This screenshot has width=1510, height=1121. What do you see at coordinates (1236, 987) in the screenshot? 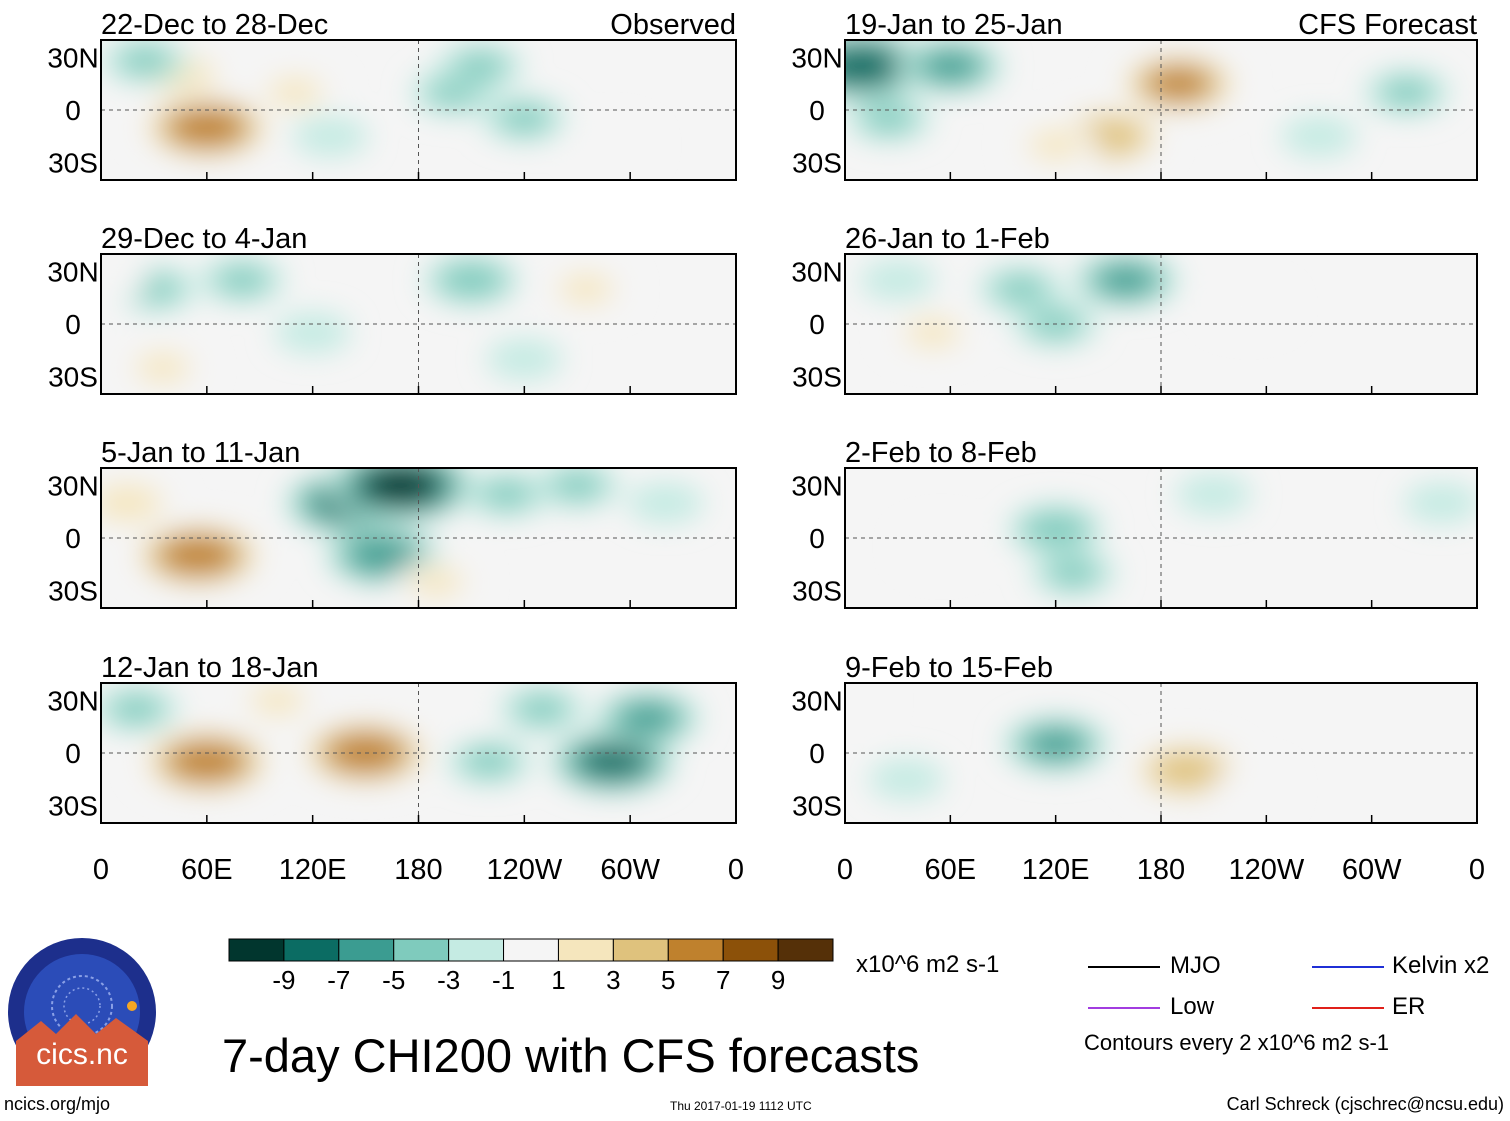
I see `legend-lines` at bounding box center [1236, 987].